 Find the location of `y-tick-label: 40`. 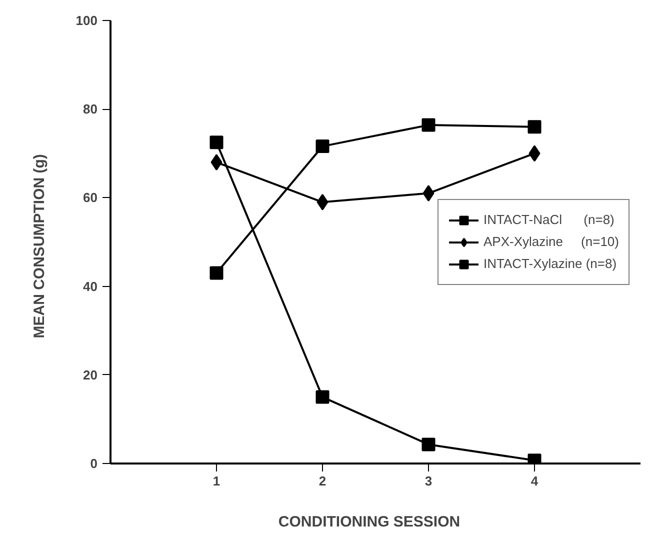

y-tick-label: 40 is located at coordinates (90, 286).